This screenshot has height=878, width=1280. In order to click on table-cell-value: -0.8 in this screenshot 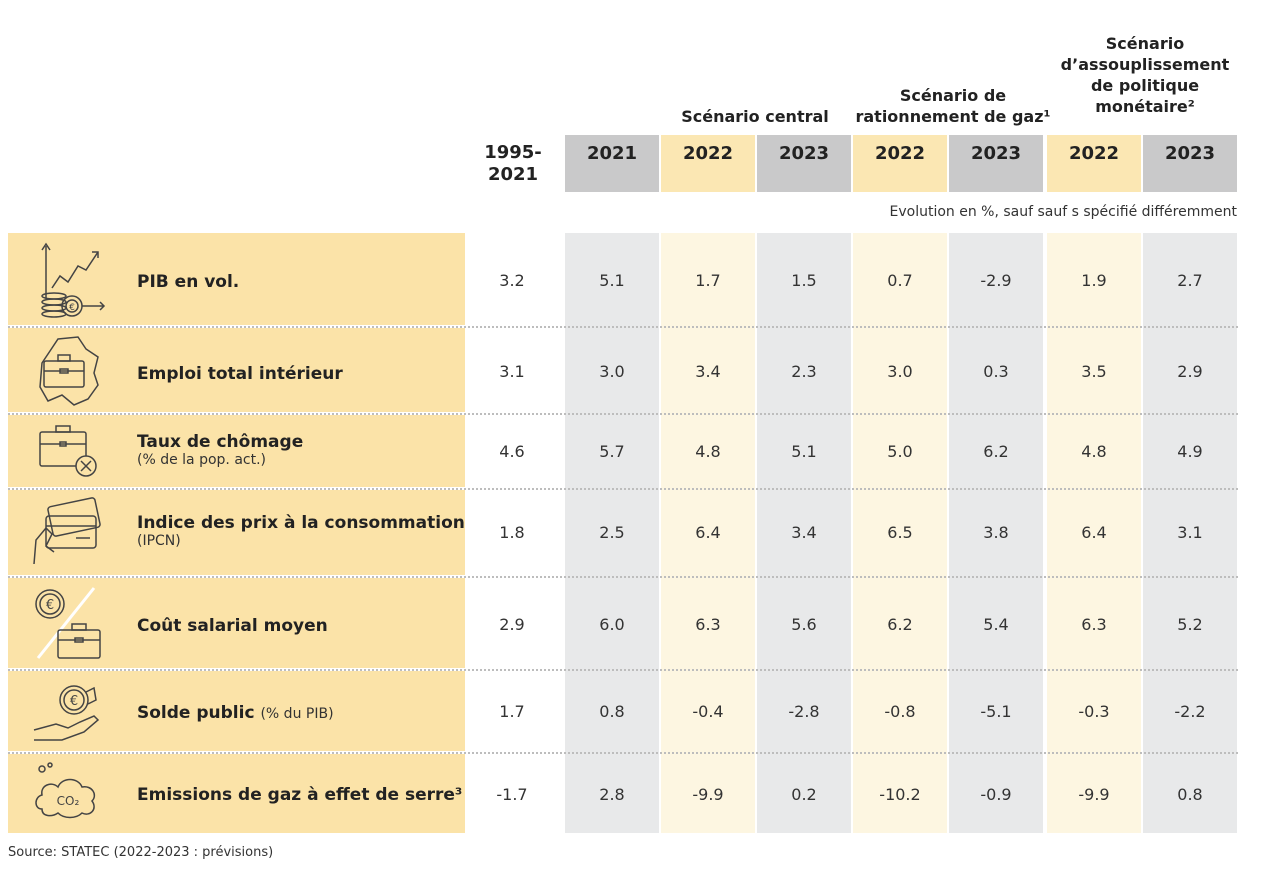, I will do `click(900, 711)`.